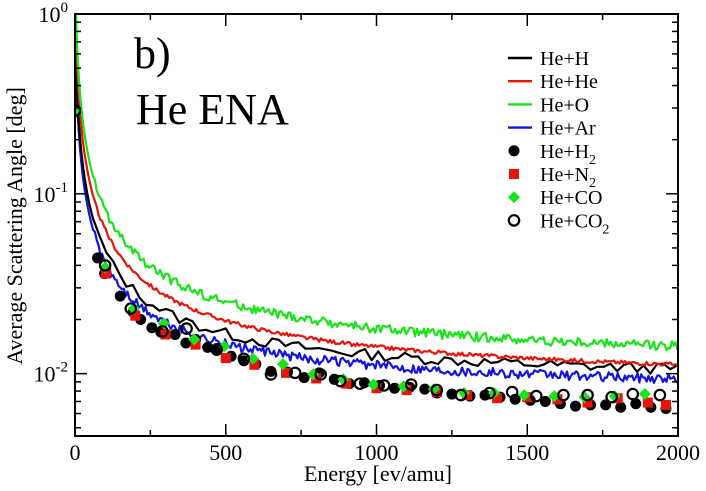 The height and width of the screenshot is (491, 706). Describe the element at coordinates (65, 8) in the screenshot. I see `y-tick-exponent: 0` at that location.